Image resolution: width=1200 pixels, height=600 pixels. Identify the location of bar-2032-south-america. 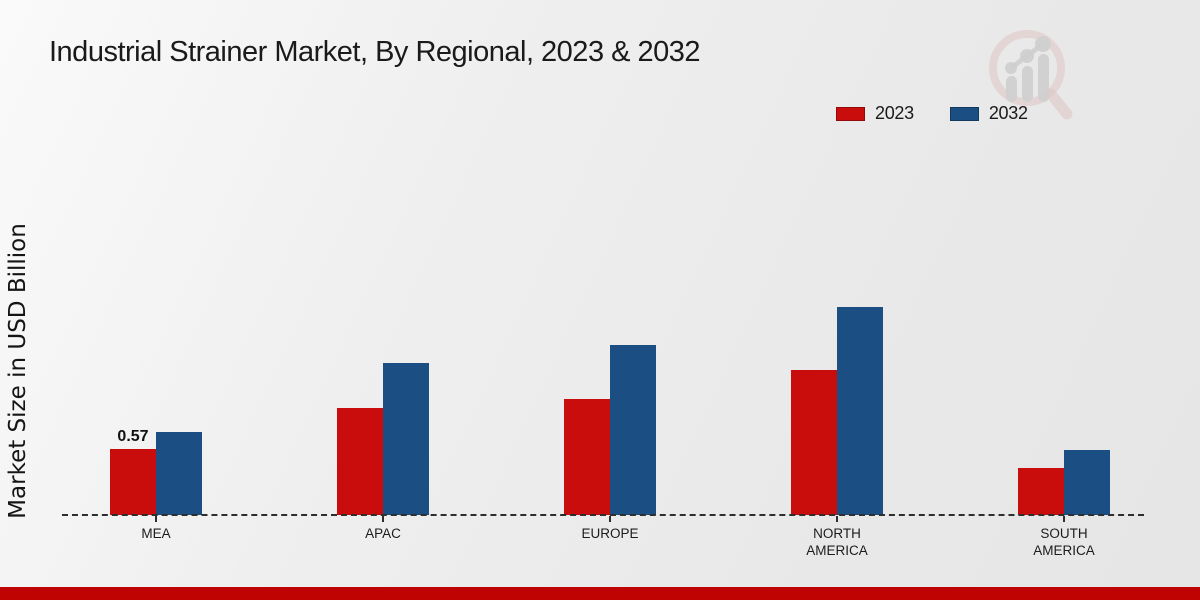
(1087, 482).